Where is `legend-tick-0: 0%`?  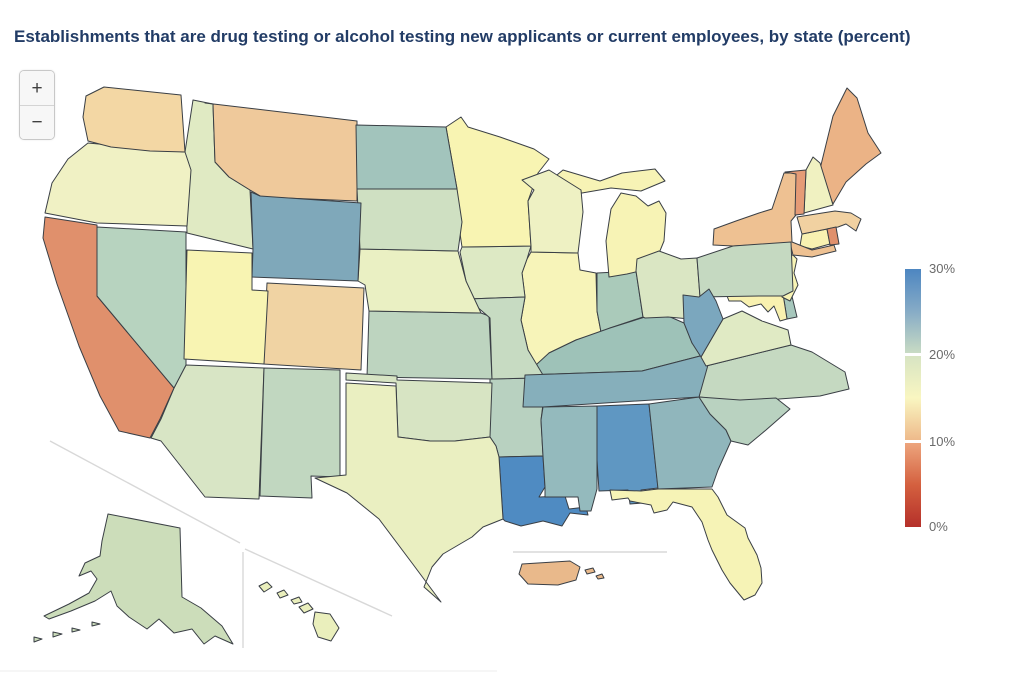
legend-tick-0: 0% is located at coordinates (938, 526).